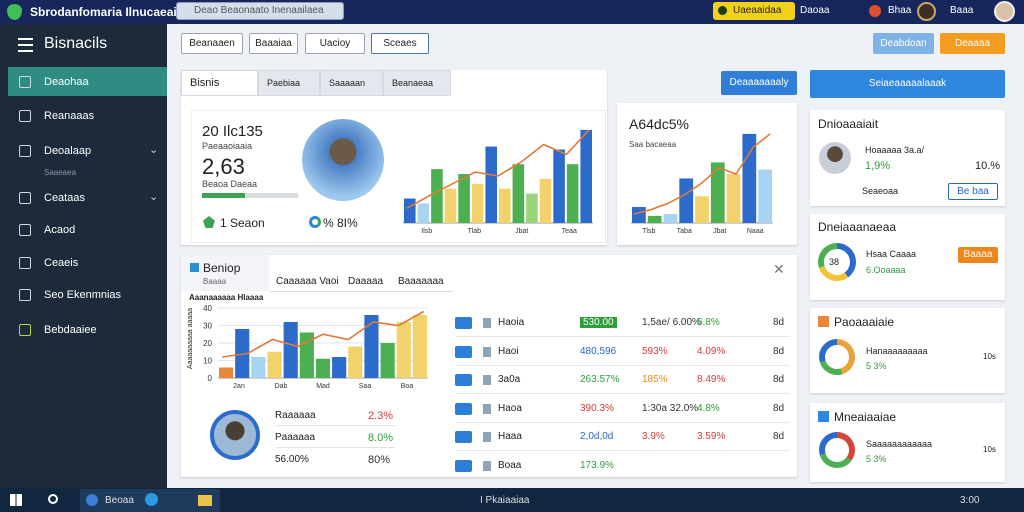 The image size is (1024, 512). I want to click on row-glyph, so click(487, 323).